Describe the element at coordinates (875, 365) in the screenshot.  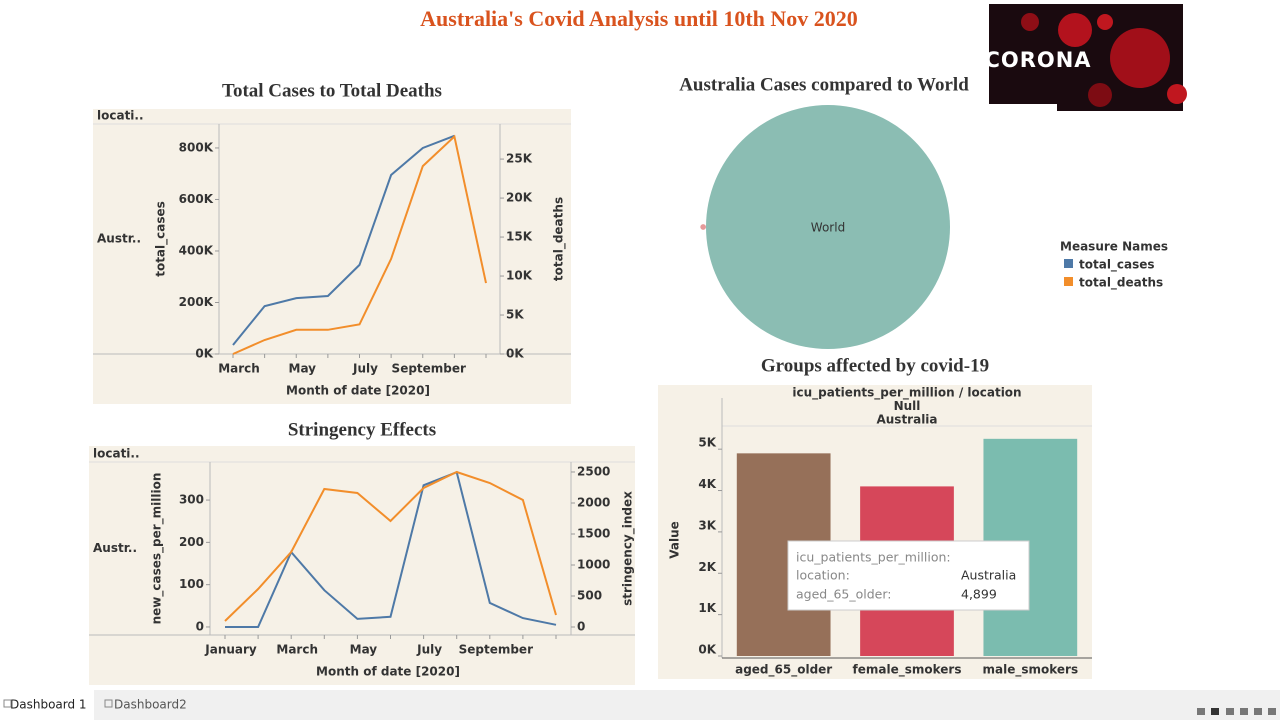
I see `chart-title: Groups affected by covid-19` at that location.